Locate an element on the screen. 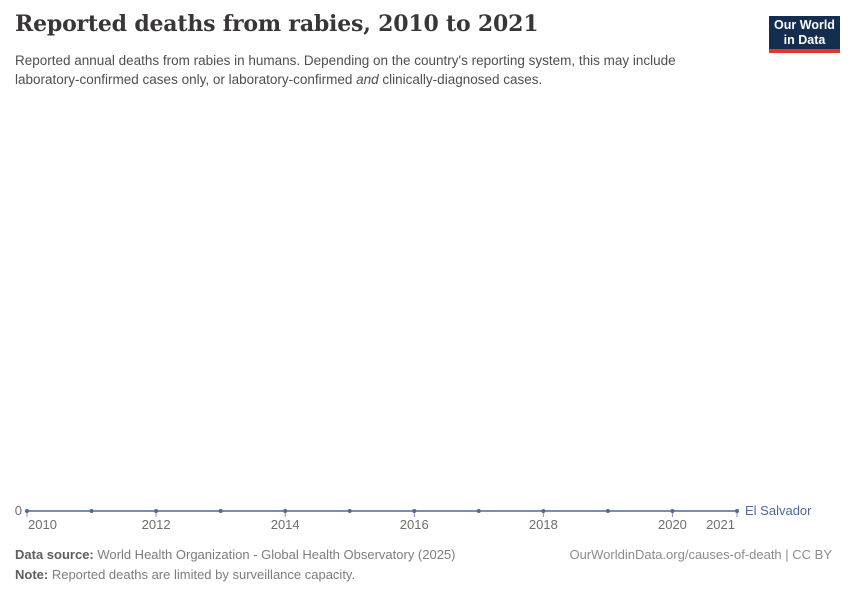 This screenshot has height=600, width=850. rabies-line-chart: 0 2010 2012 2014 2016 2018 2020 2021 El Salvador is located at coordinates (413, 517).